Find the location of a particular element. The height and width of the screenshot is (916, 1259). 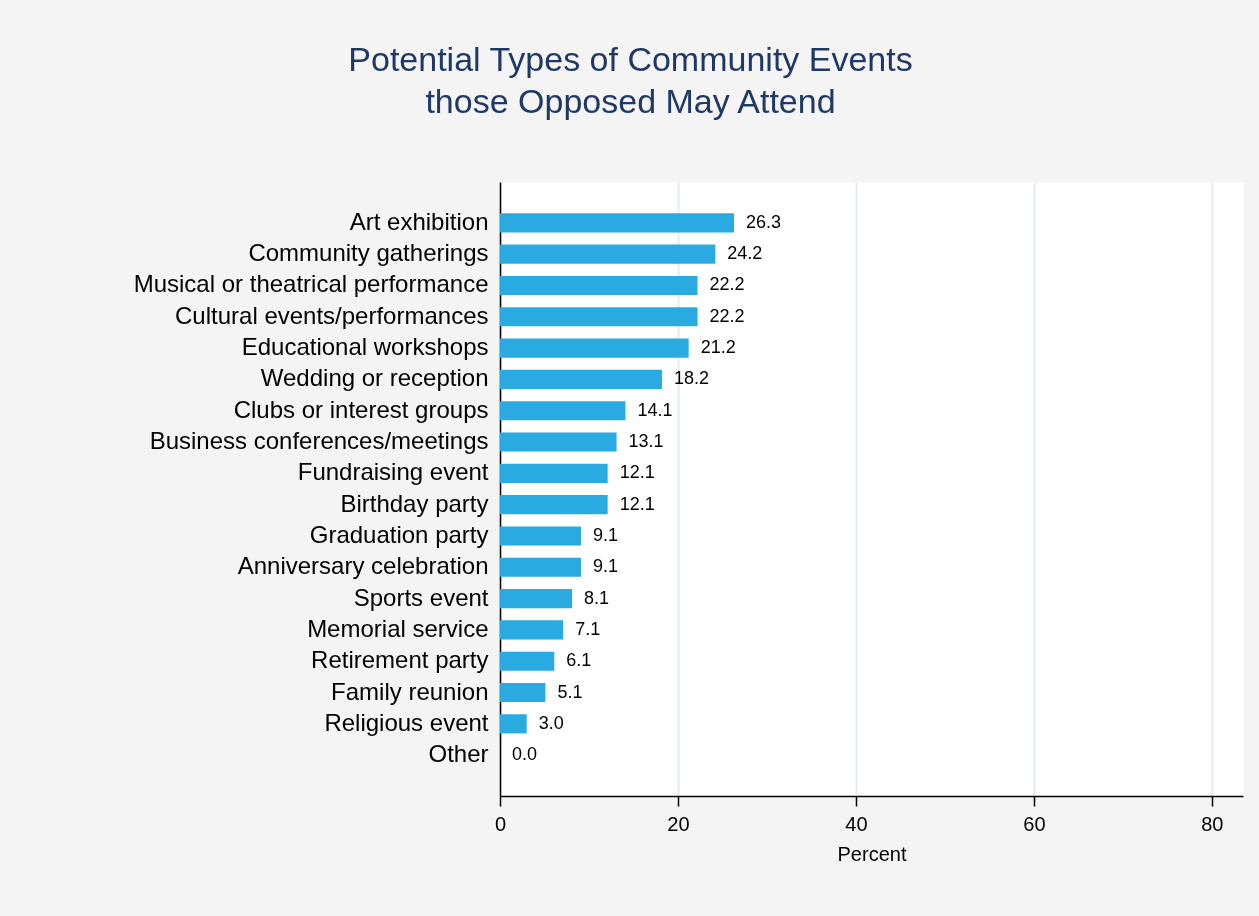

y-tick-label: Other is located at coordinates (458, 754).